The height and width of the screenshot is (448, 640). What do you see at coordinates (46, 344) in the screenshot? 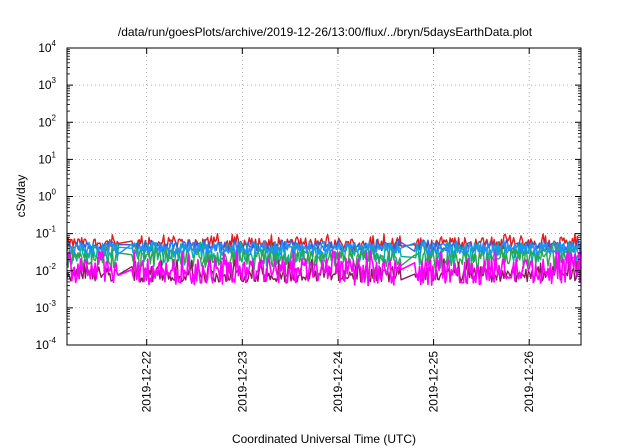
I see `y-tick-label: 10⁻⁴` at bounding box center [46, 344].